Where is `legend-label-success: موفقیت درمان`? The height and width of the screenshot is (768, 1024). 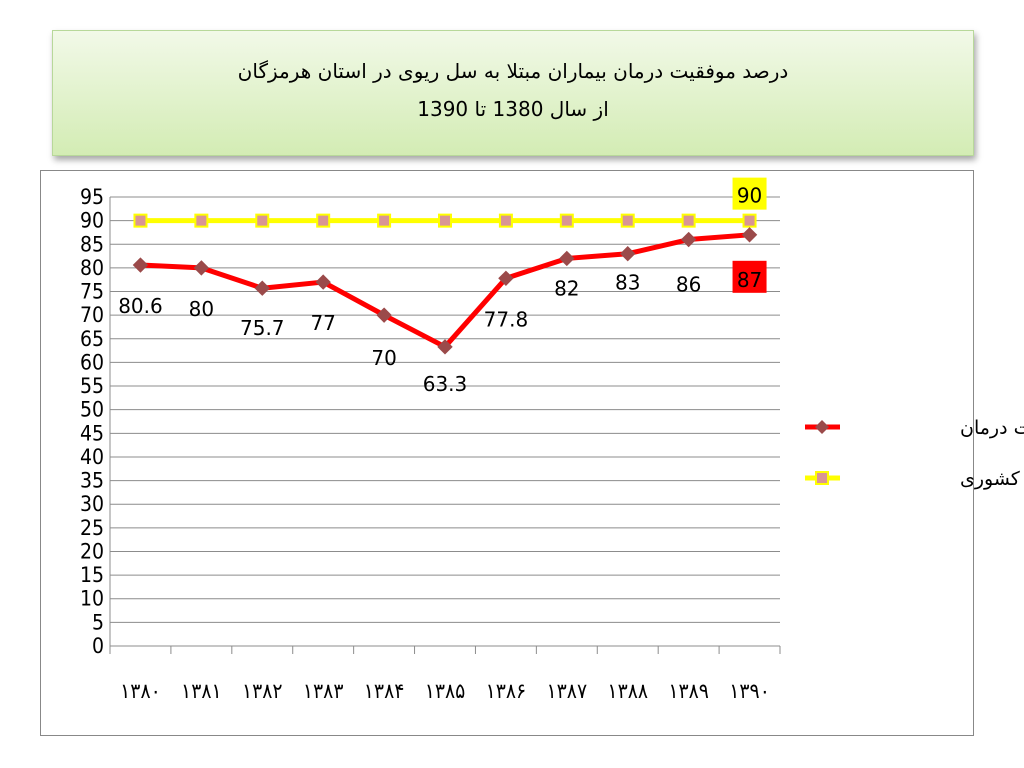
legend-label-success: موفقیت درمان is located at coordinates (992, 428).